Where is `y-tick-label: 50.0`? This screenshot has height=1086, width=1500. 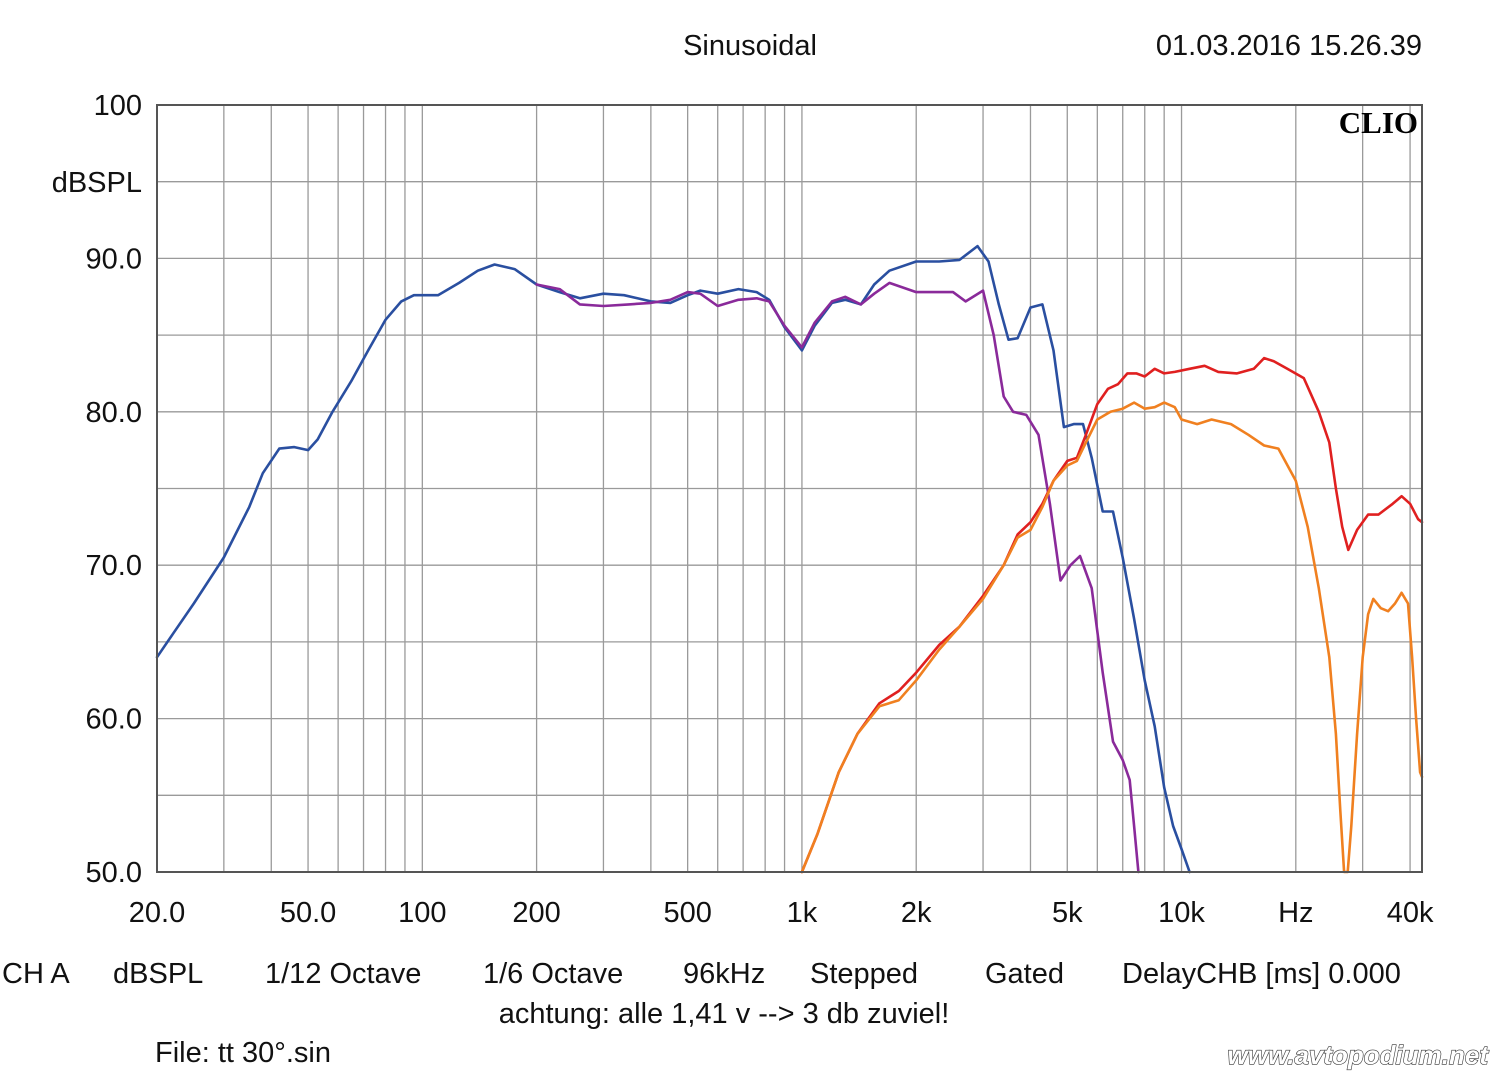
y-tick-label: 50.0 is located at coordinates (114, 873).